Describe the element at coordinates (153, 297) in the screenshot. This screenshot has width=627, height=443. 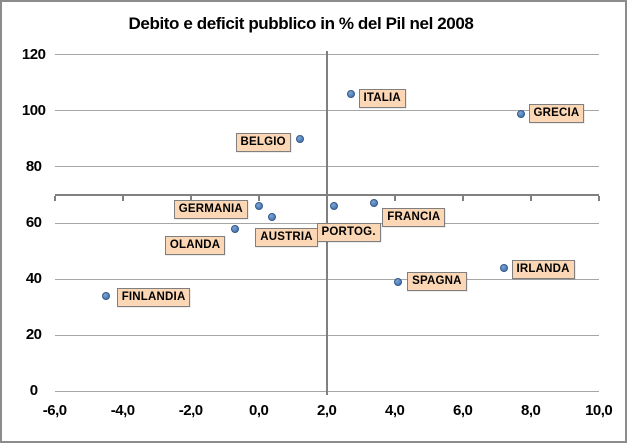
I see `country-label-finlandia: FINLANDIA` at that location.